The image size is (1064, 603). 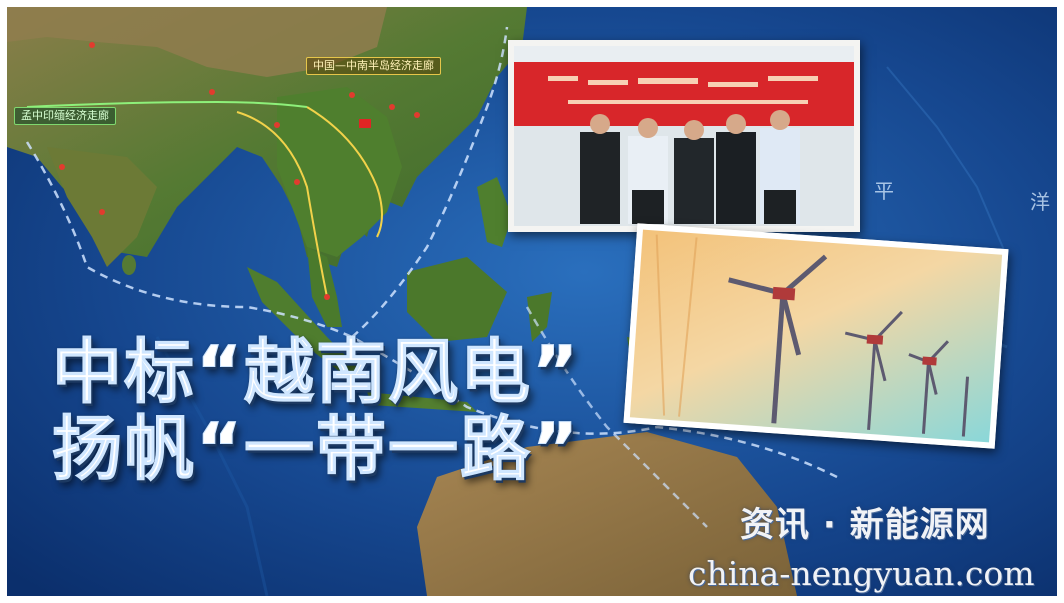 I want to click on wind-turbine-photo, so click(x=816, y=336).